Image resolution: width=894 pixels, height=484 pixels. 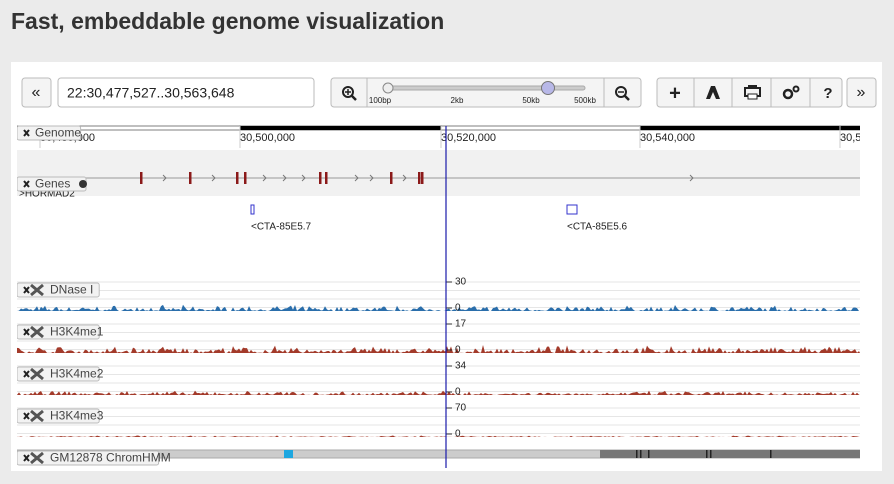 I want to click on axis-max: 34, so click(x=461, y=366).